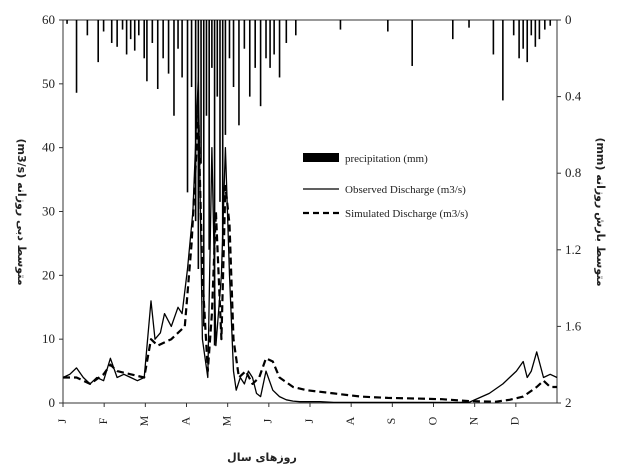  What do you see at coordinates (48, 147) in the screenshot?
I see `left-tick-label-4: 40` at bounding box center [48, 147].